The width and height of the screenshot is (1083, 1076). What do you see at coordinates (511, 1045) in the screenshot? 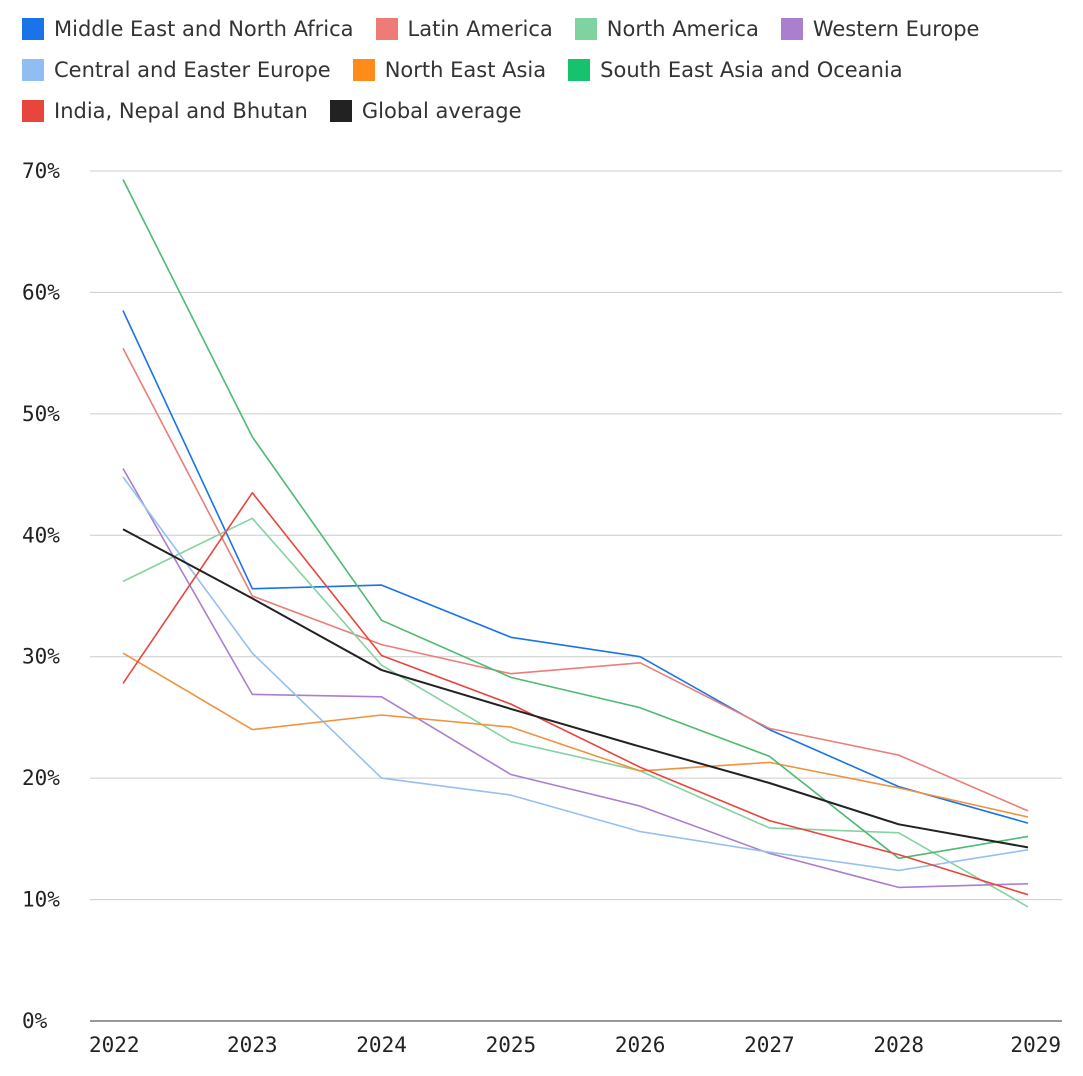
I see `x-tick-label: 2025` at bounding box center [511, 1045].